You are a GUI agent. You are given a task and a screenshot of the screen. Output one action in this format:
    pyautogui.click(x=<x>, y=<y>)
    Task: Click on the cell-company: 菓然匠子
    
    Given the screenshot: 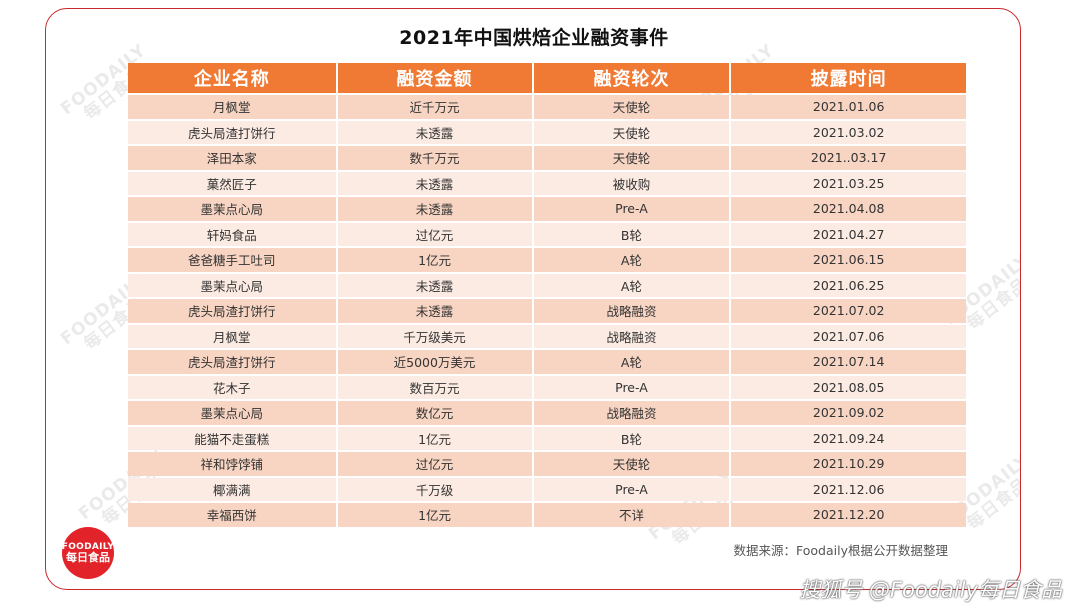 What is the action you would take?
    pyautogui.click(x=233, y=183)
    